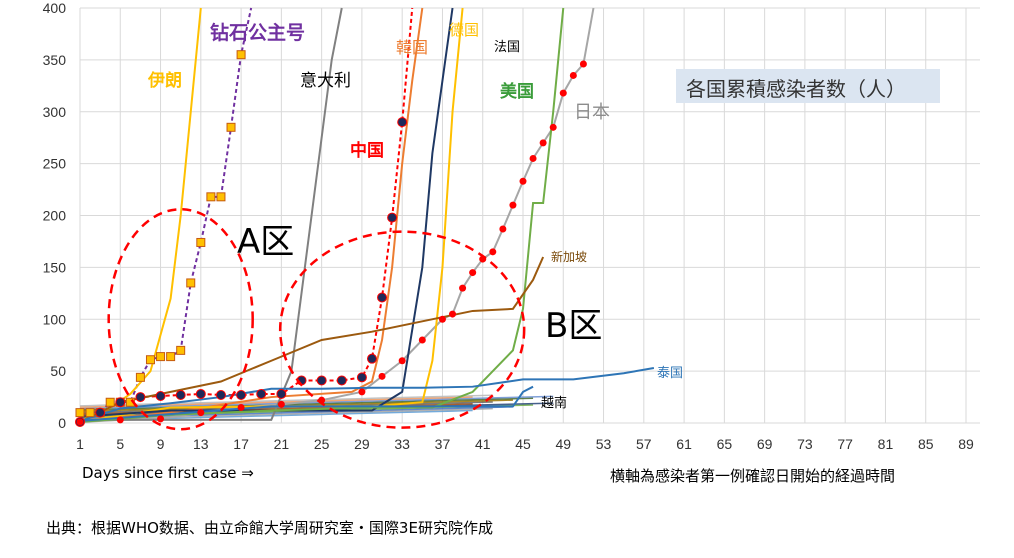  Describe the element at coordinates (180, 319) in the screenshot. I see `region-a-circle` at that location.